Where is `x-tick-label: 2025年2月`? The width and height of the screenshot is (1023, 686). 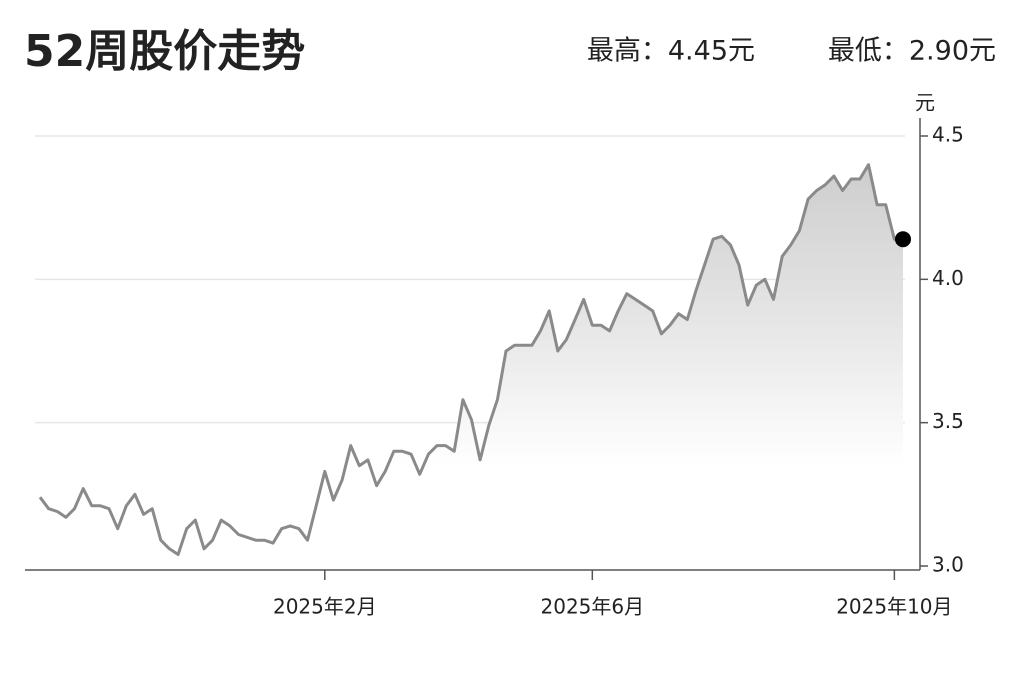
x-tick-label: 2025年2月 is located at coordinates (325, 607).